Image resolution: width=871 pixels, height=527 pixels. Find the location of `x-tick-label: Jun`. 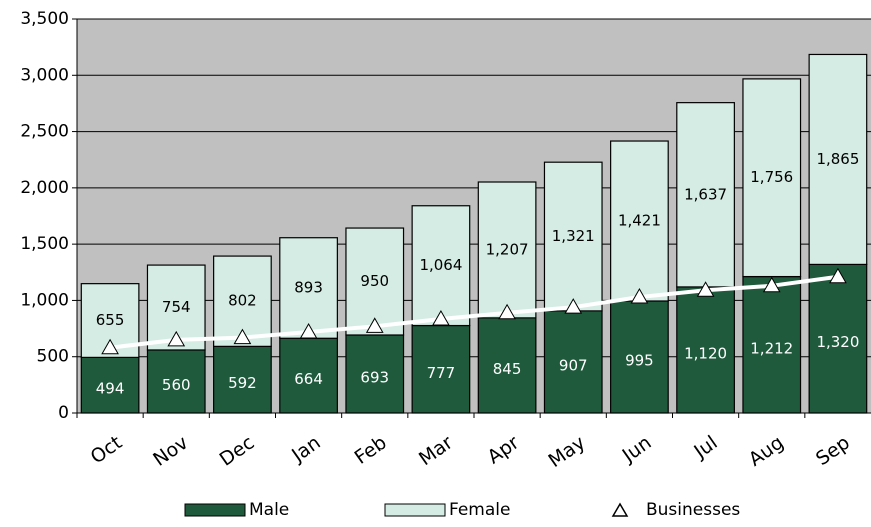

x-tick-label: Jun is located at coordinates (637, 450).